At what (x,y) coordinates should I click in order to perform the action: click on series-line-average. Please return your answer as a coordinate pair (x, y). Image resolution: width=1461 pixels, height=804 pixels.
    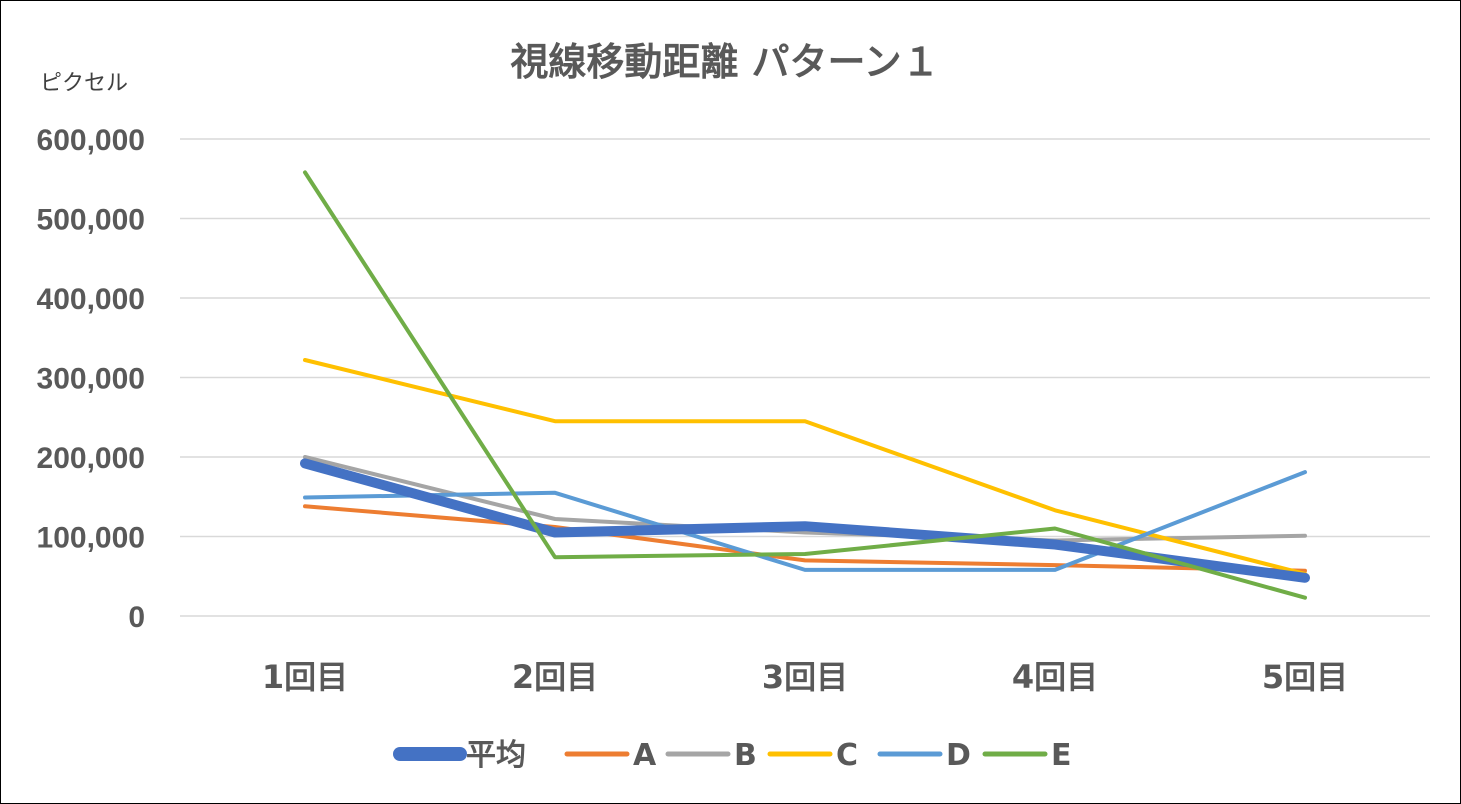
    Looking at the image, I should click on (805, 520).